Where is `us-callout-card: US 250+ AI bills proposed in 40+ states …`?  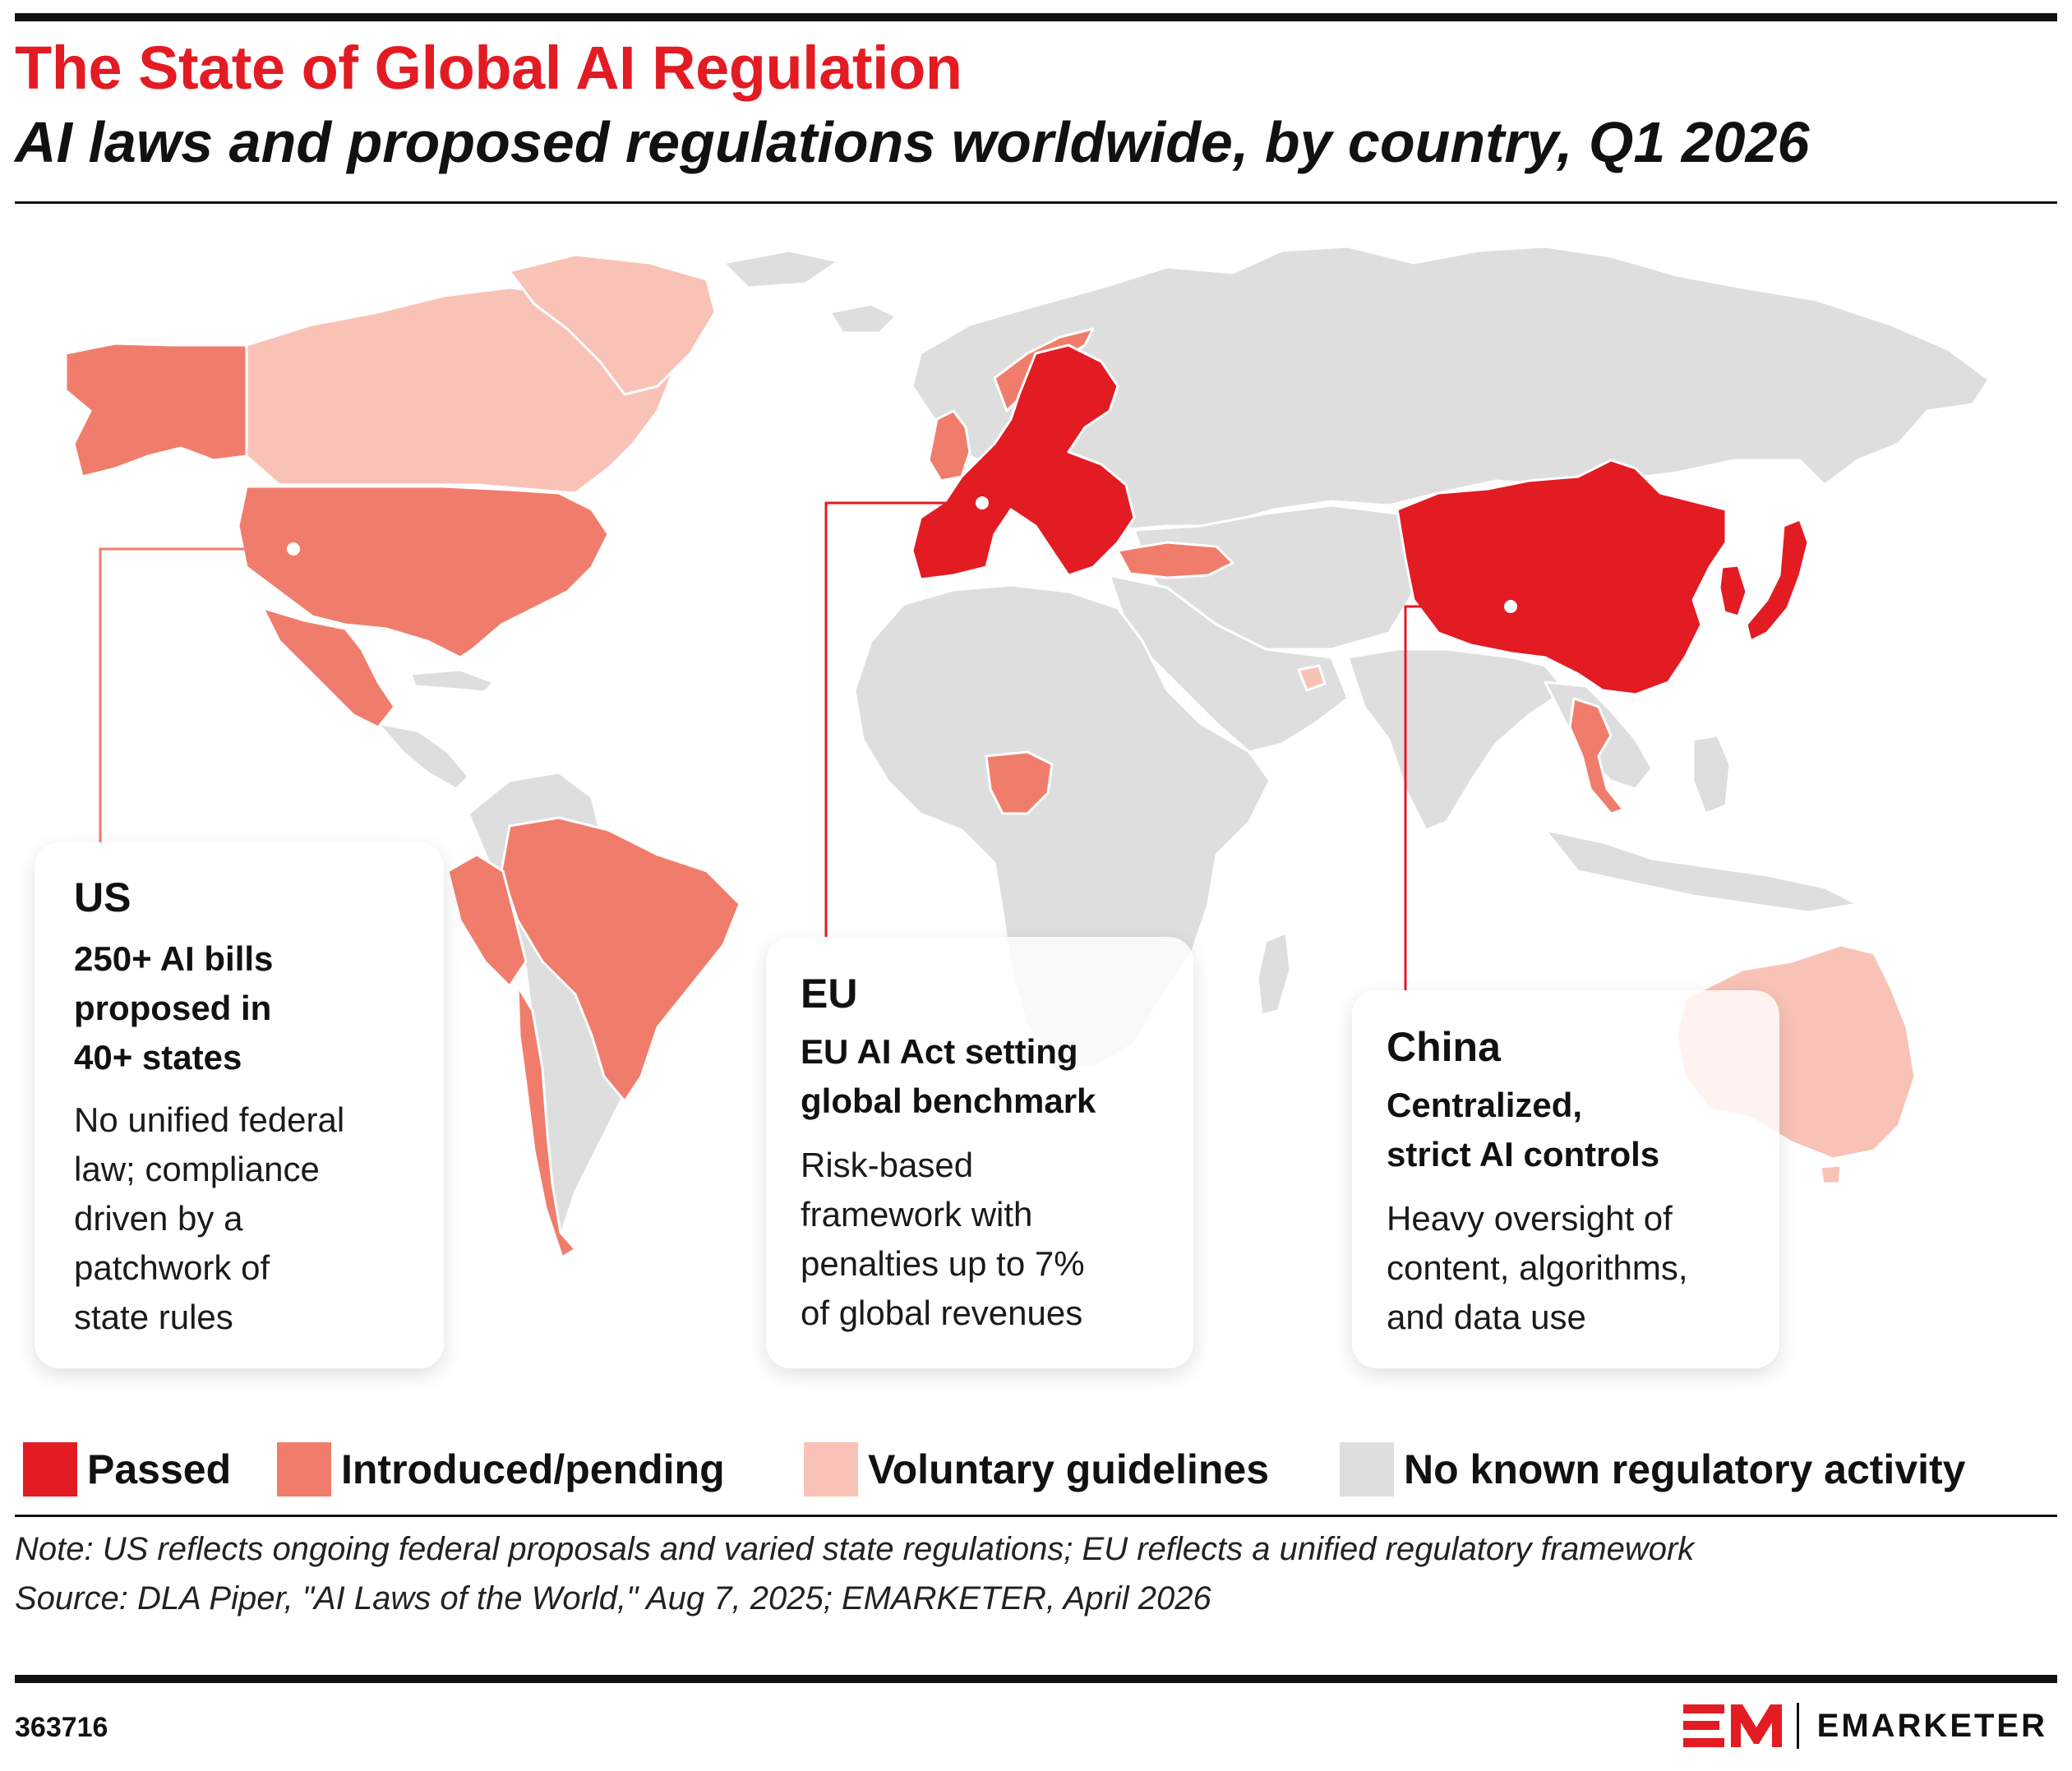 us-callout-card: US 250+ AI bills proposed in 40+ states … is located at coordinates (240, 1105).